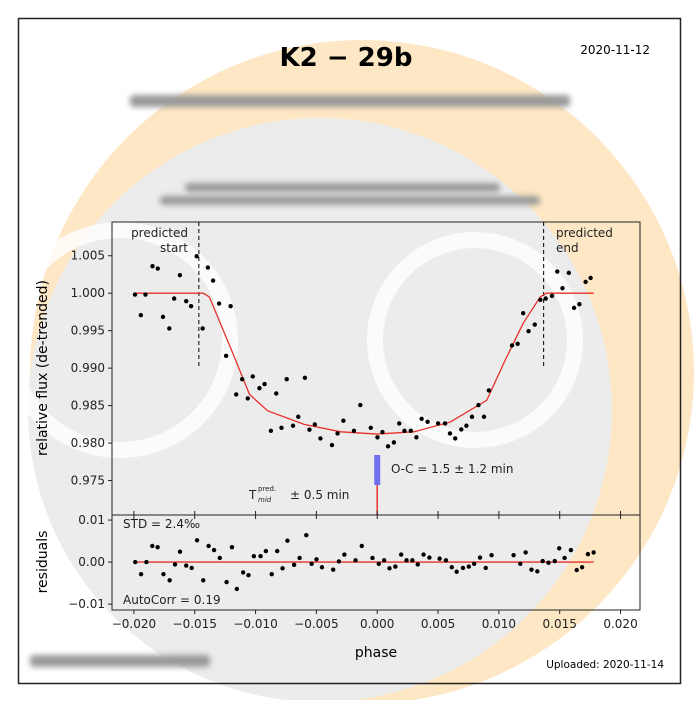 Image resolution: width=699 pixels, height=704 pixels. Describe the element at coordinates (620, 624) in the screenshot. I see `x-tick-label: 0.020` at that location.